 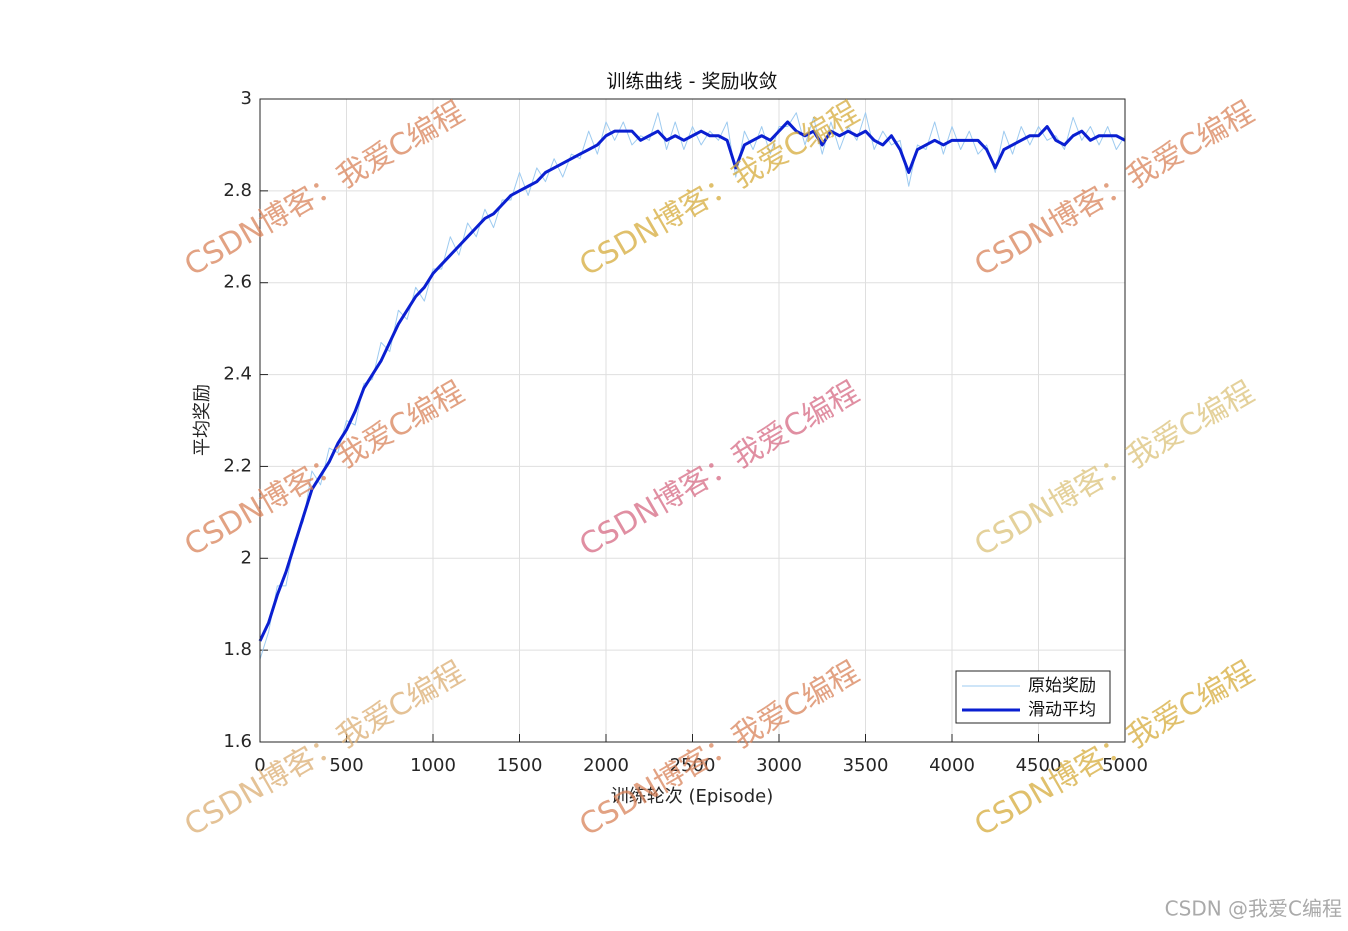 I want to click on x-tick-label: 1500, so click(x=520, y=765).